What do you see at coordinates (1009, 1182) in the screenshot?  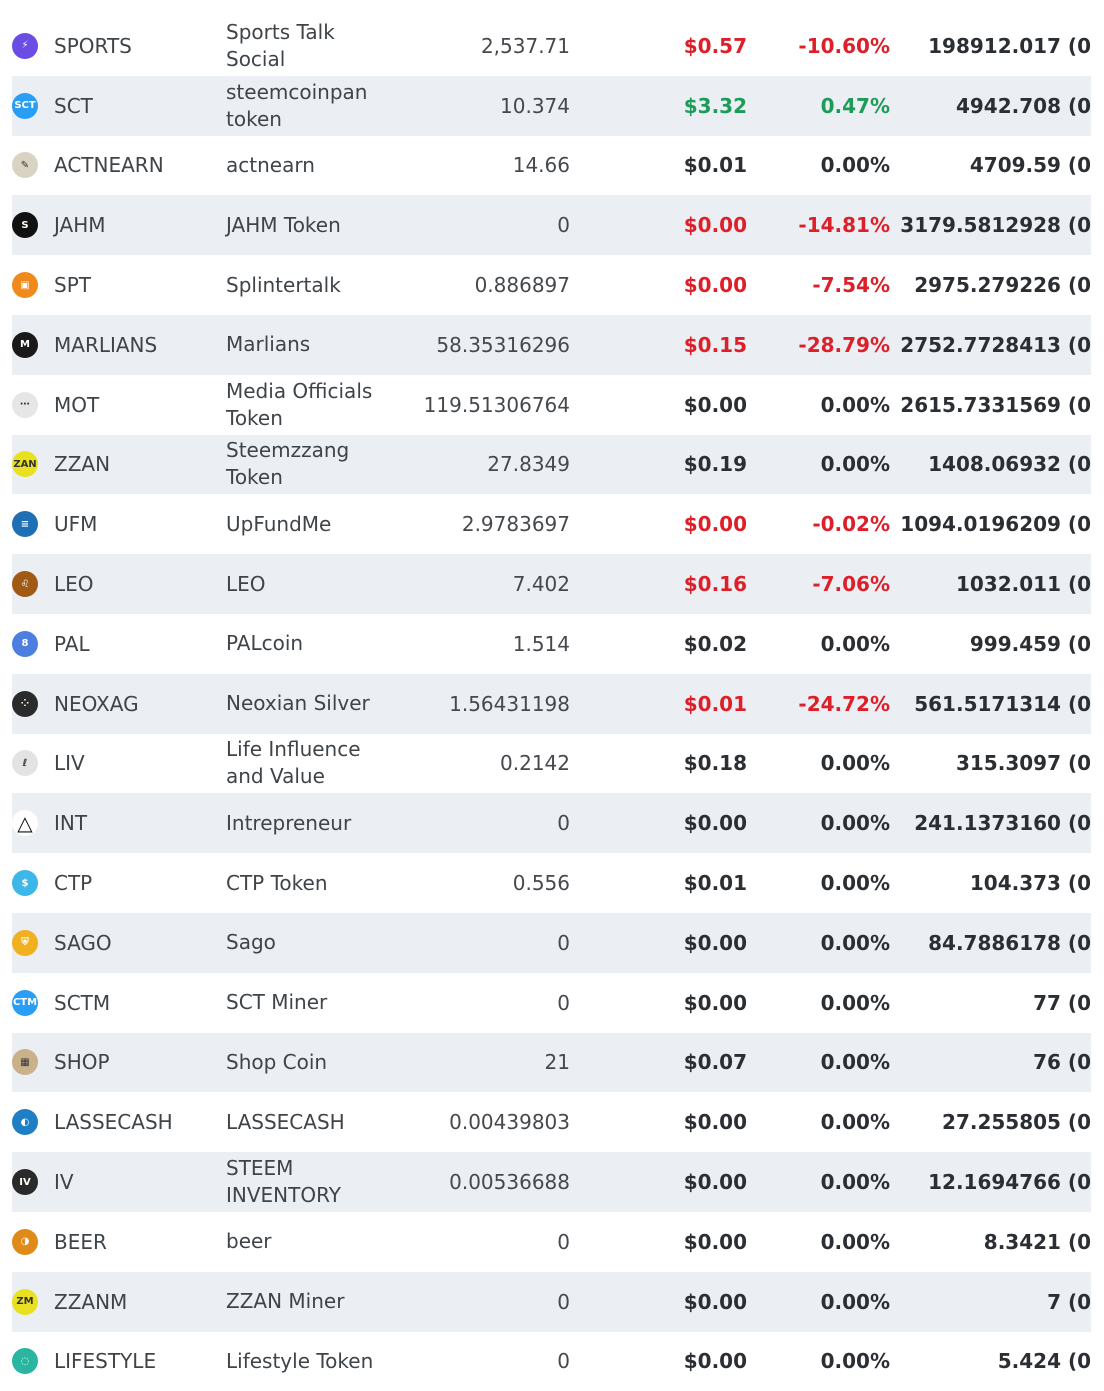 I see `token-value-text: 12.1694766 (0` at bounding box center [1009, 1182].